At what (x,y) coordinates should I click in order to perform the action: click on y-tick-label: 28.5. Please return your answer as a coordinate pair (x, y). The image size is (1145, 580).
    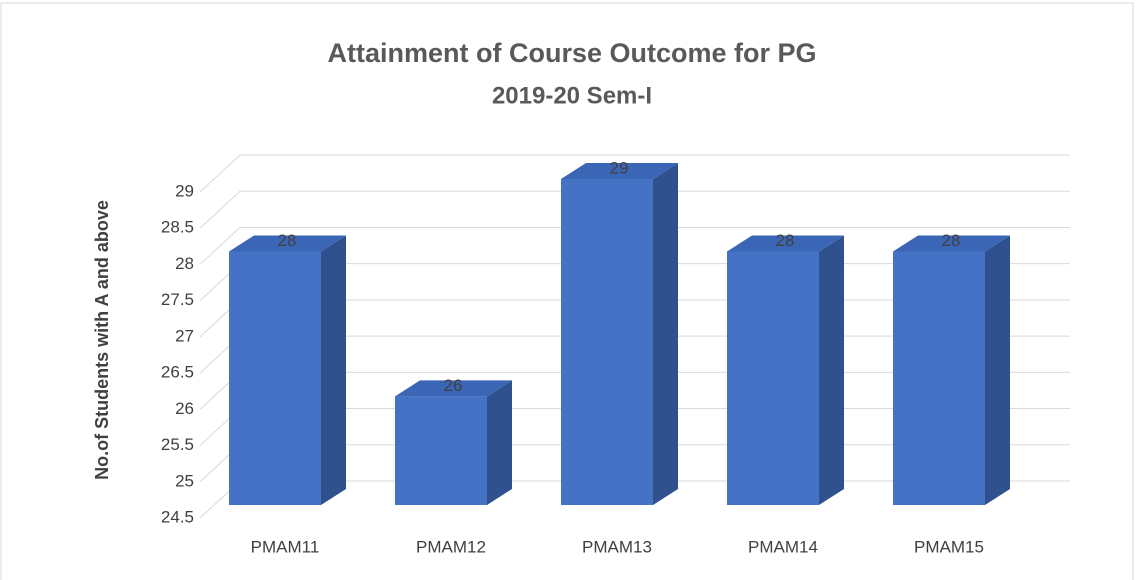
    Looking at the image, I should click on (177, 227).